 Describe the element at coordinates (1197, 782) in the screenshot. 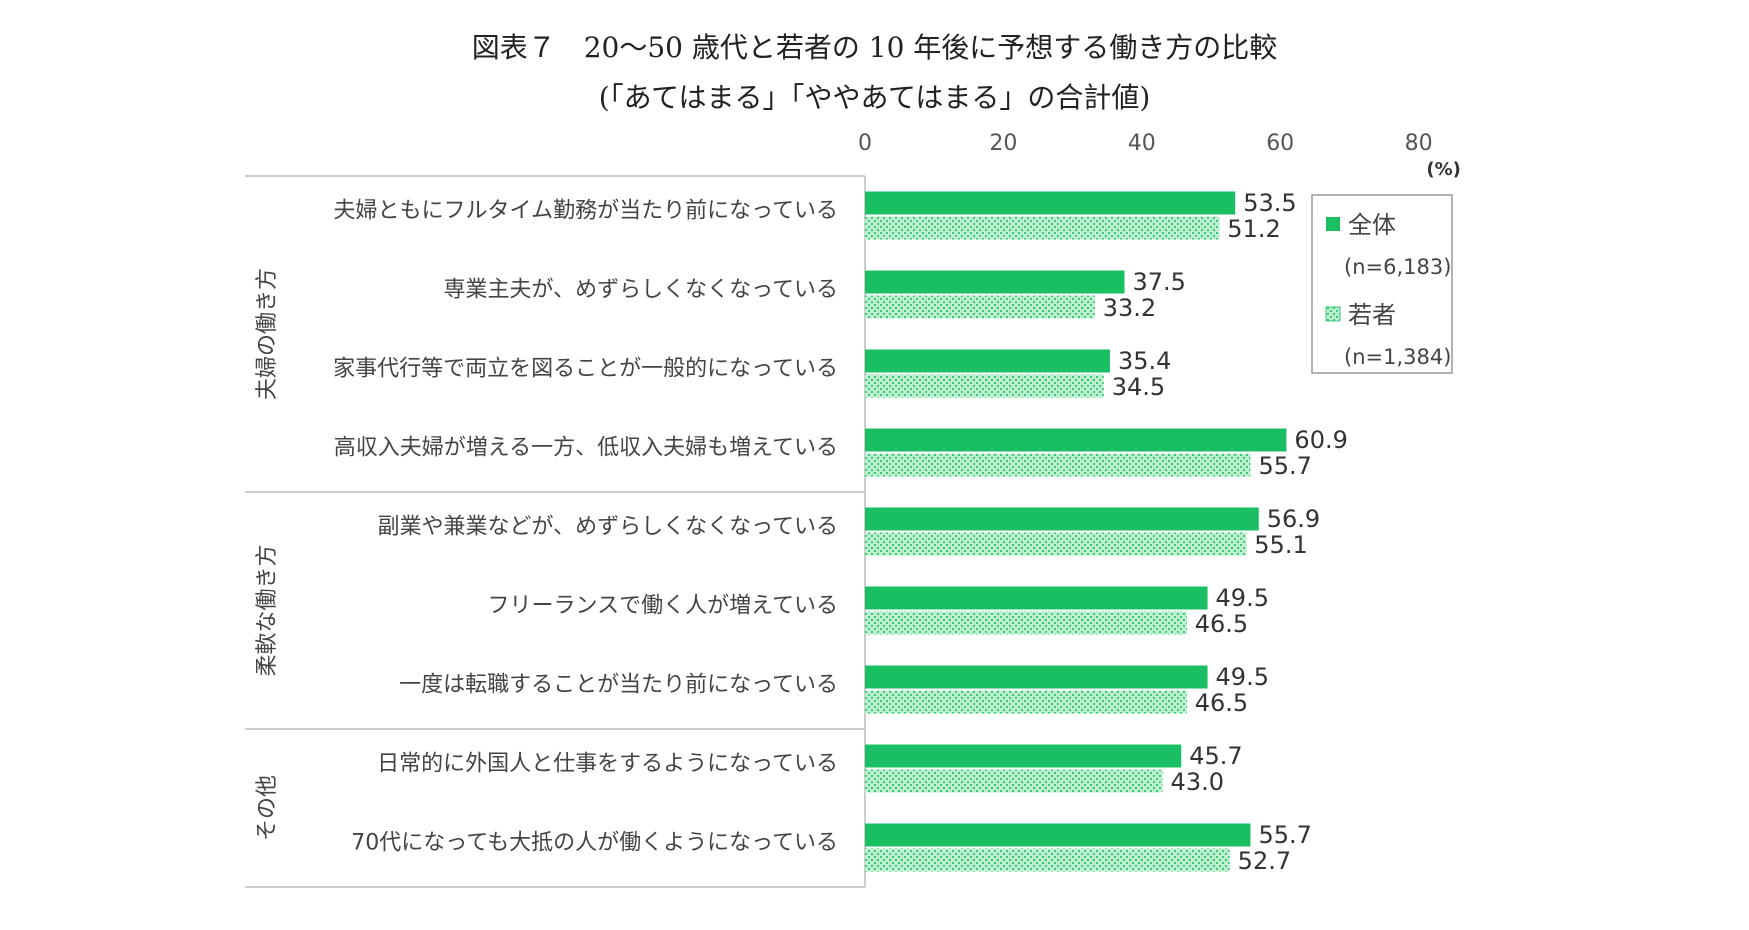

I see `data-label-youth: 43.0` at that location.